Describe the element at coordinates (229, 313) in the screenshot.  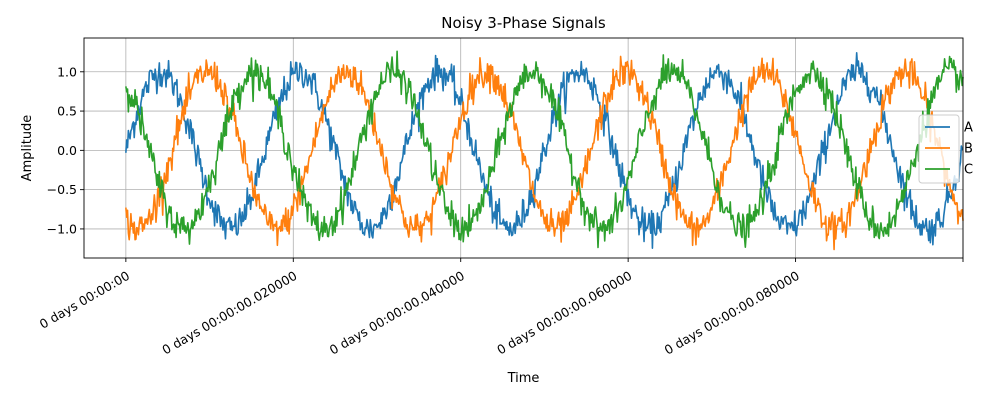
I see `x-tick-label: 0 days 00:00:00.020000` at that location.